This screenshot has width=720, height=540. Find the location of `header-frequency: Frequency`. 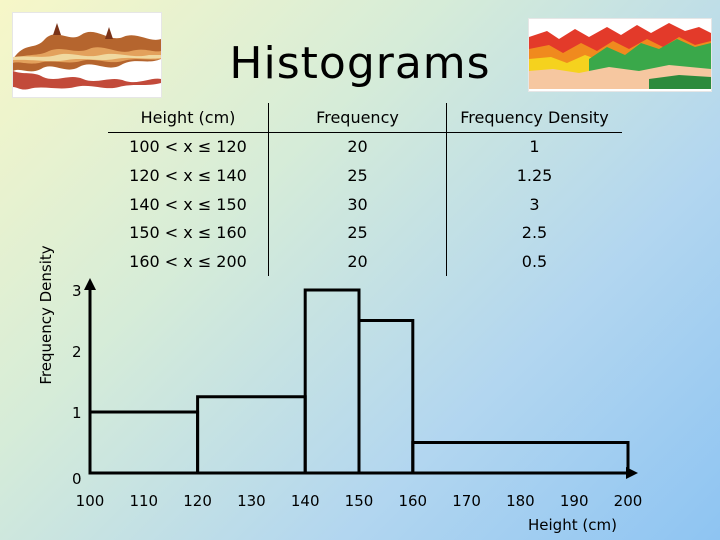

header-frequency: Frequency is located at coordinates (357, 118).